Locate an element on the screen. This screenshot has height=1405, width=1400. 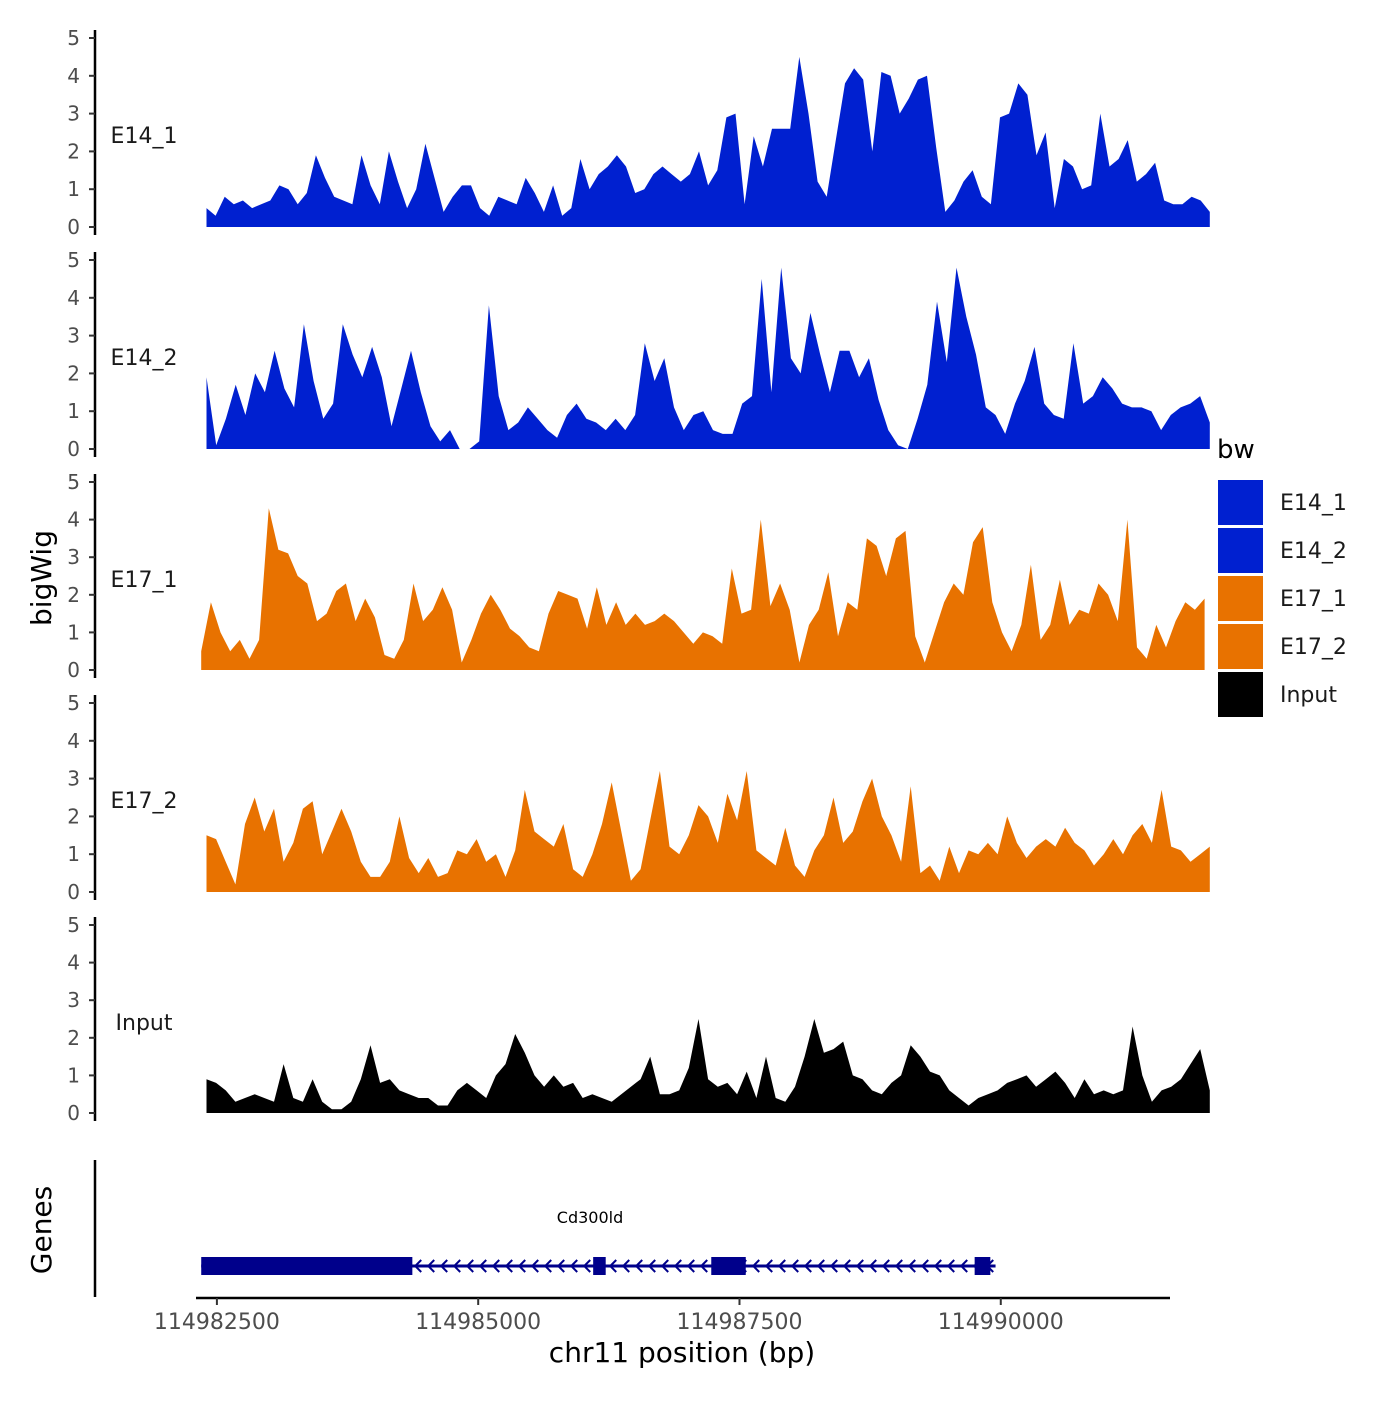
legend-label: E14_2 is located at coordinates (1313, 551).